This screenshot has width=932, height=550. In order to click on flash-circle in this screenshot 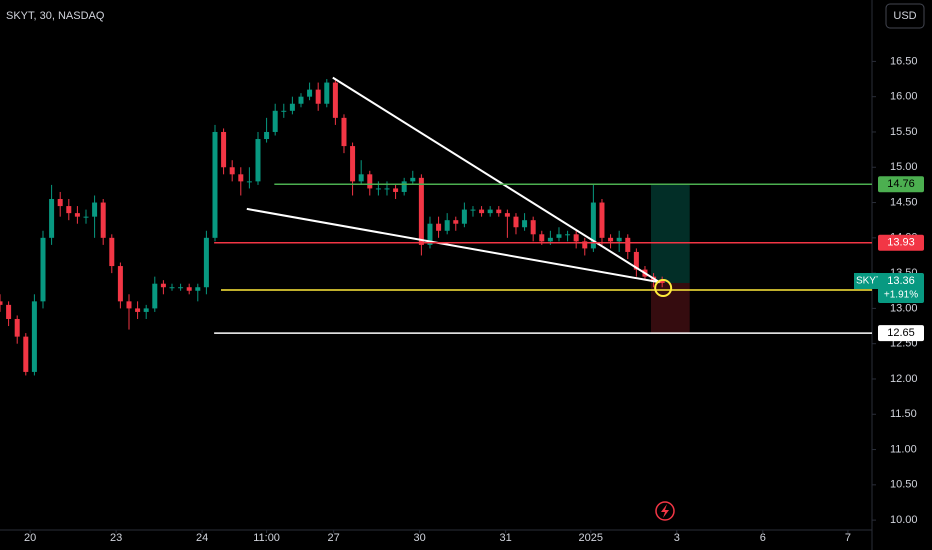, I will do `click(665, 511)`.